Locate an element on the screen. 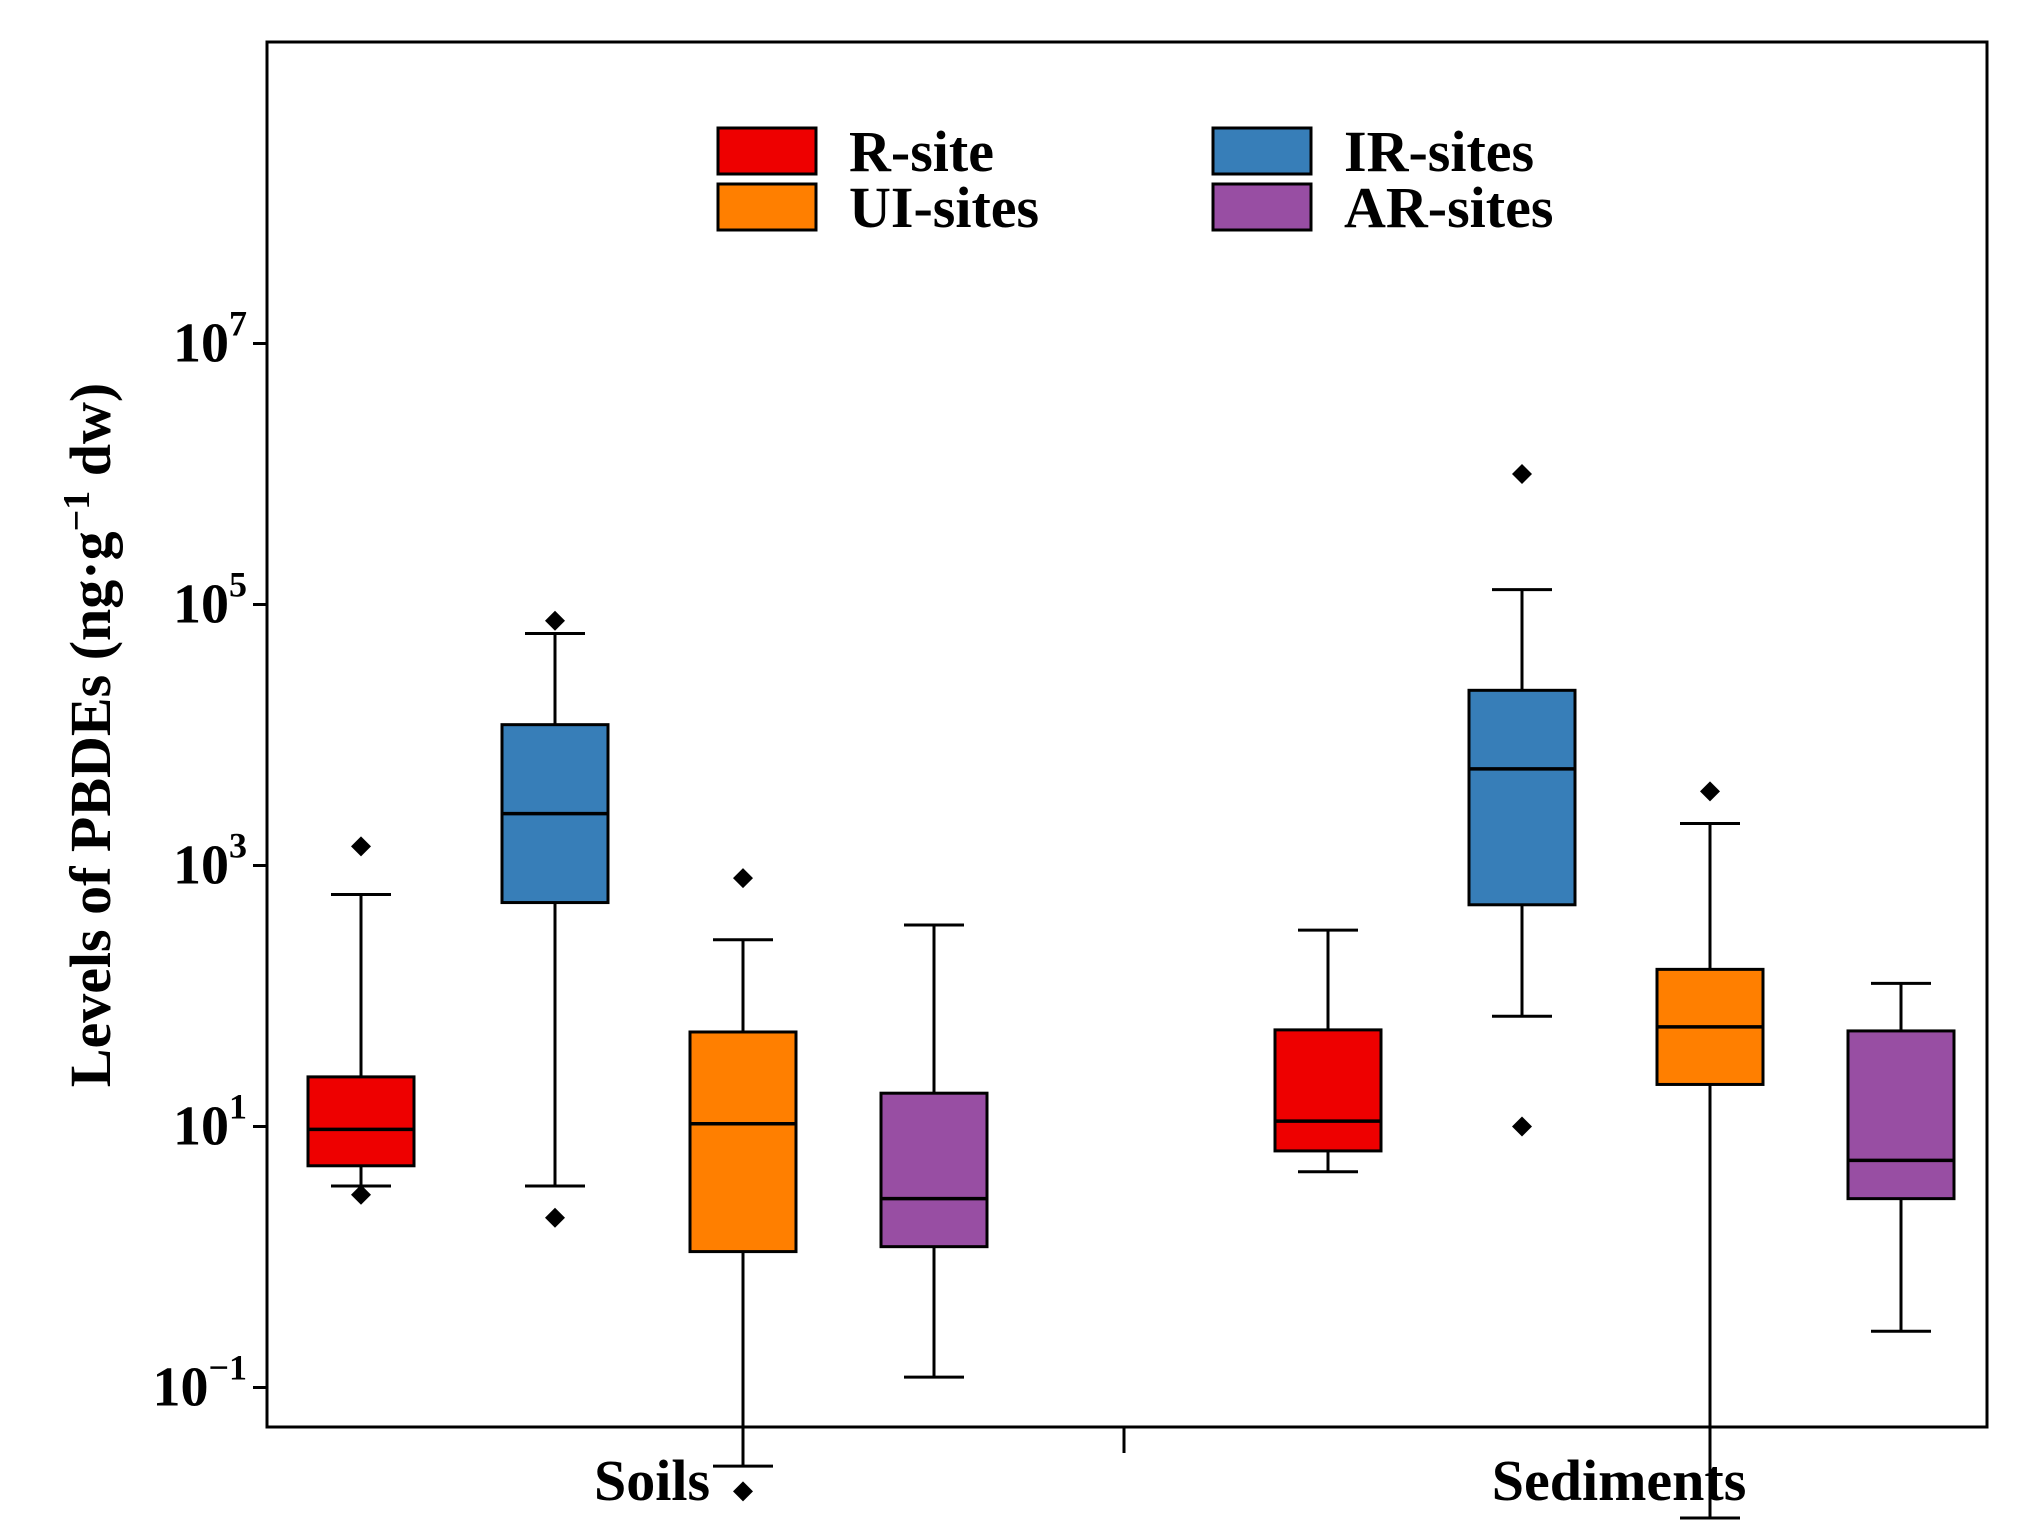  y-axis-label-sup: −1 is located at coordinates (77, 511).